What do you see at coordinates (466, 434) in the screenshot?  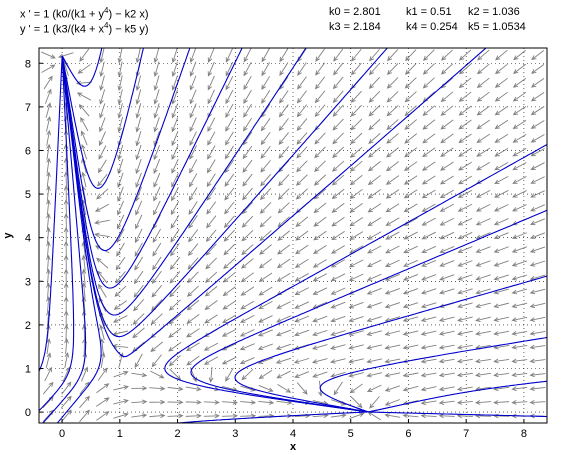 I see `x-tick-label: 7` at bounding box center [466, 434].